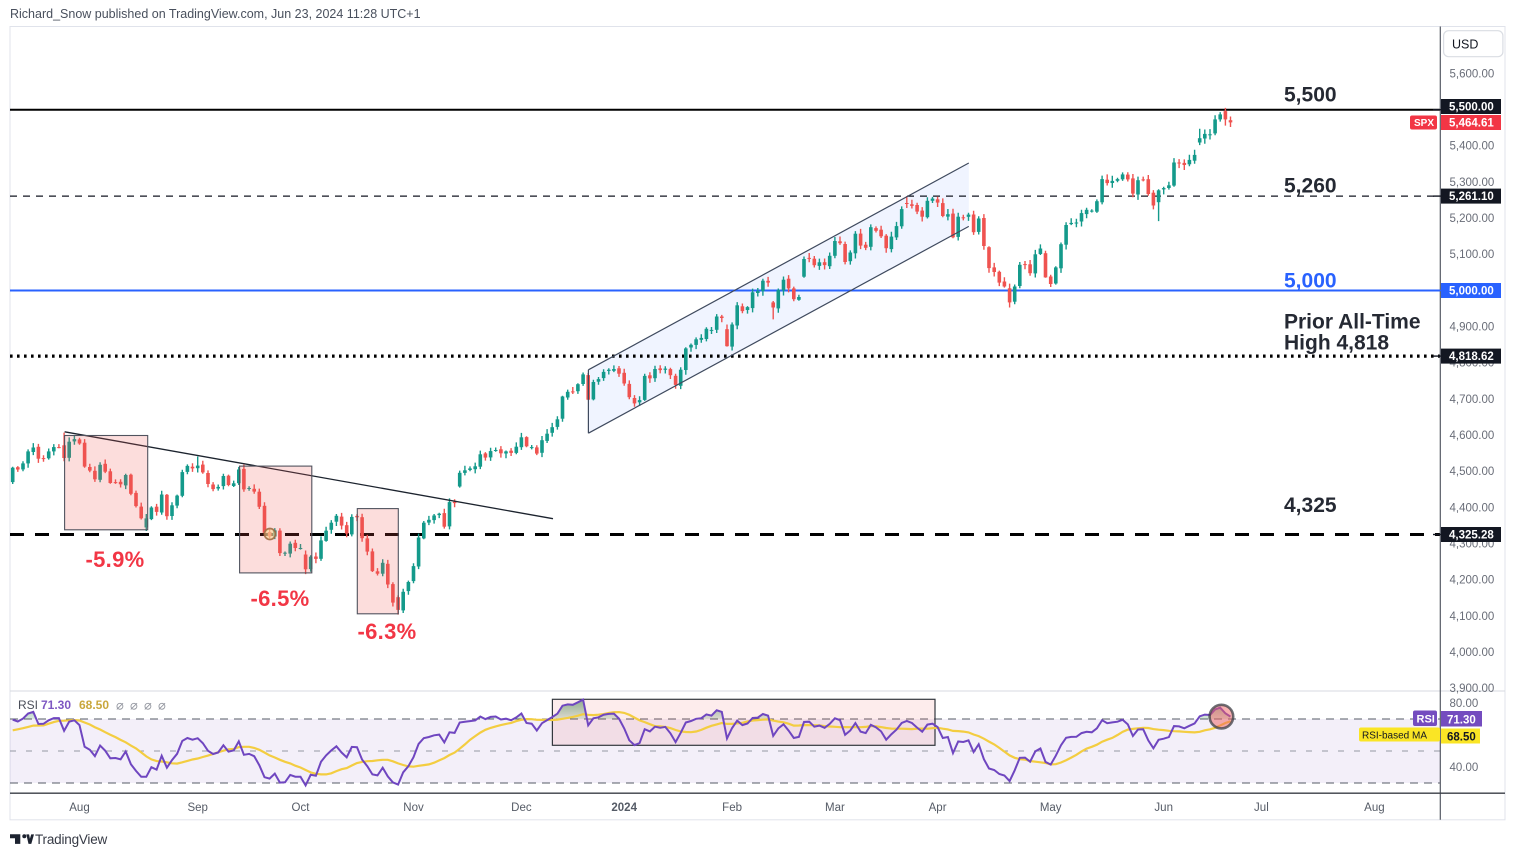 The image size is (1516, 857). I want to click on svg-text: 4,100.00, so click(1472, 617).